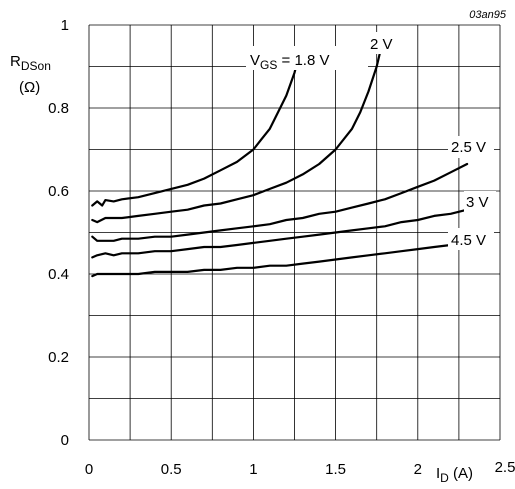 The height and width of the screenshot is (489, 515). Describe the element at coordinates (335, 469) in the screenshot. I see `x-tick-label: 1.5` at that location.